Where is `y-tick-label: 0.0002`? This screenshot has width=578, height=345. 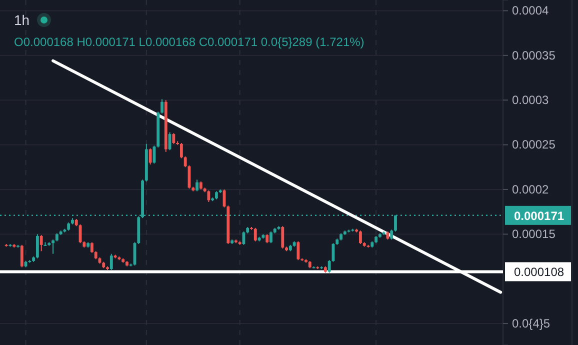
y-tick-label: 0.0002 is located at coordinates (531, 189).